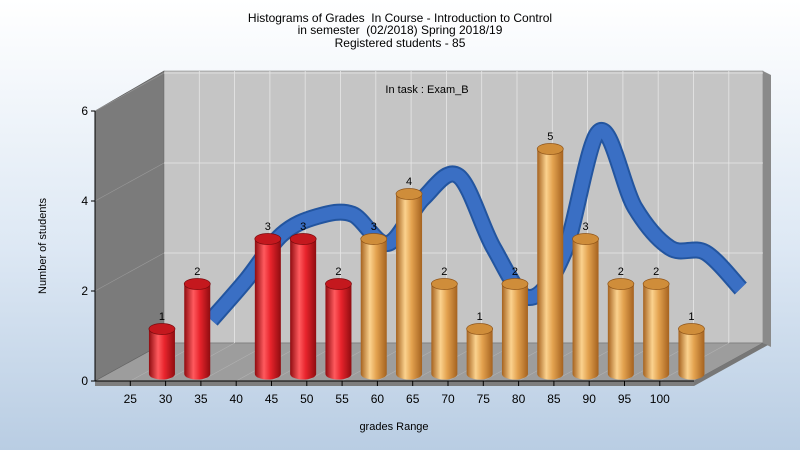 The width and height of the screenshot is (800, 450). I want to click on bar-13: 2, so click(656, 323).